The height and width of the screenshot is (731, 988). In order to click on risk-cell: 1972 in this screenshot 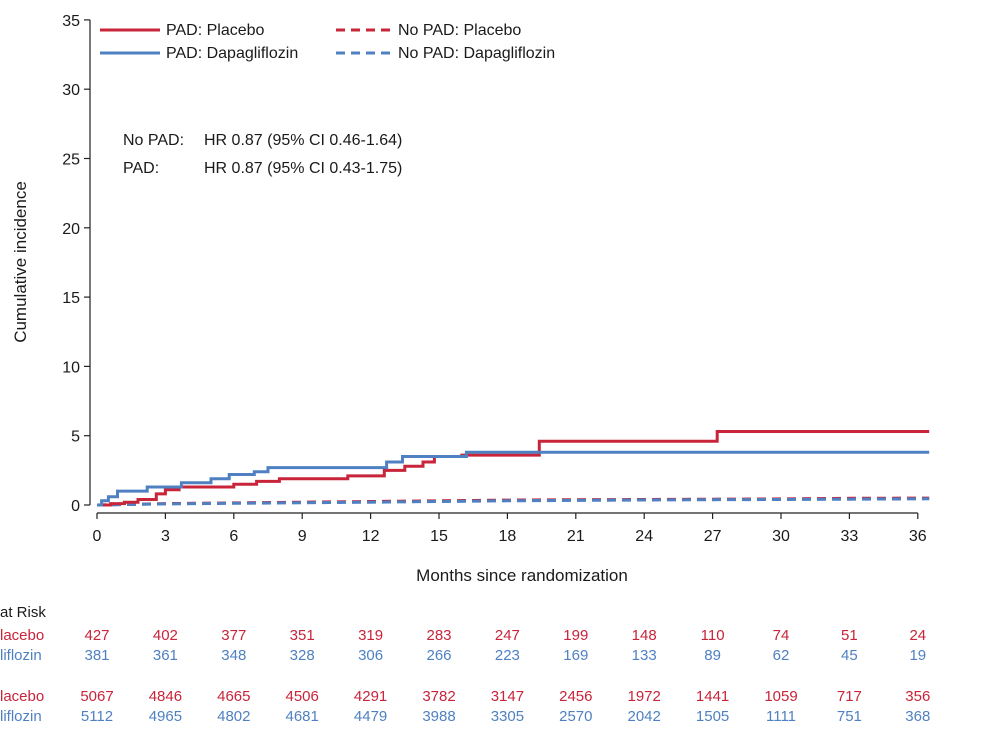, I will do `click(644, 696)`.